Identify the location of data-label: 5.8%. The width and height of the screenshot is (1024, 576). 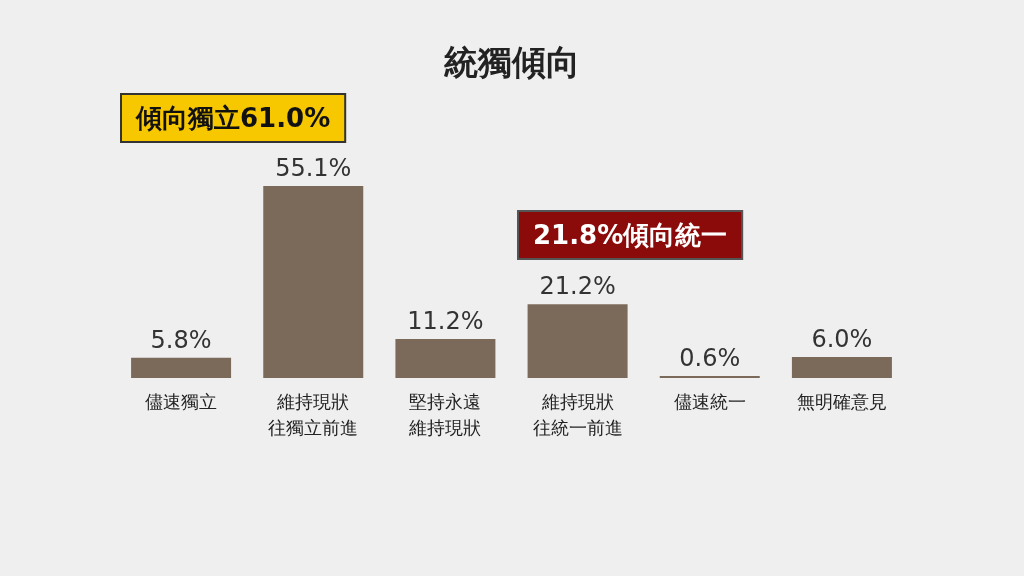
(181, 339).